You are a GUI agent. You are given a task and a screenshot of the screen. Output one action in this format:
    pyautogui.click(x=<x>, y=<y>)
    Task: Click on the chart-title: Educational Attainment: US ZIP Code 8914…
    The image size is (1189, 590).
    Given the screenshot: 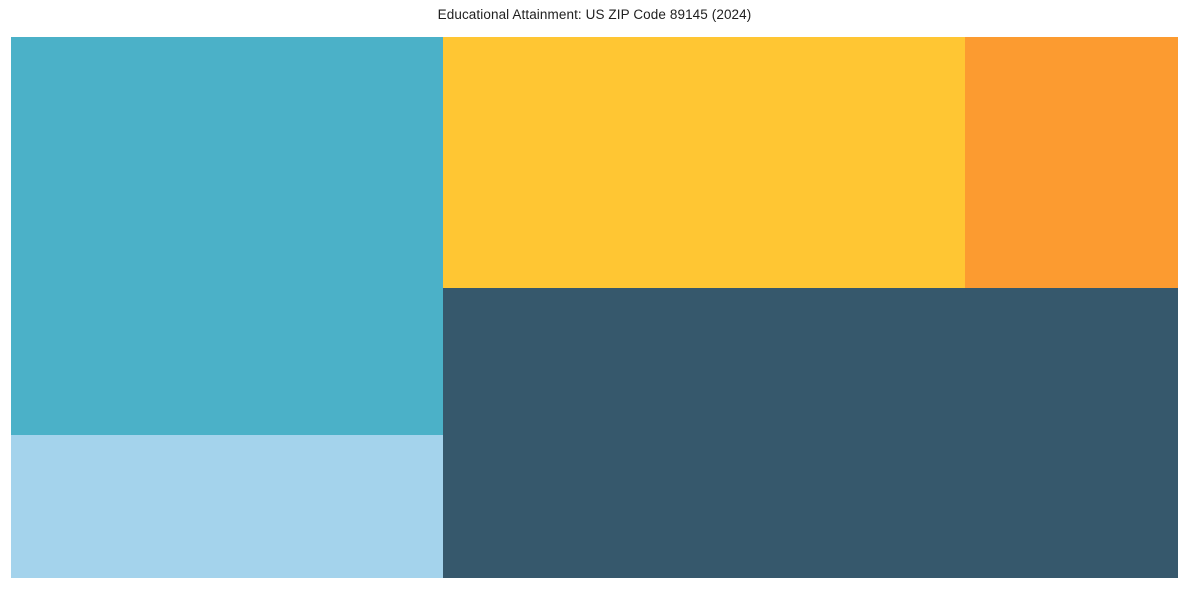 What is the action you would take?
    pyautogui.click(x=594, y=14)
    